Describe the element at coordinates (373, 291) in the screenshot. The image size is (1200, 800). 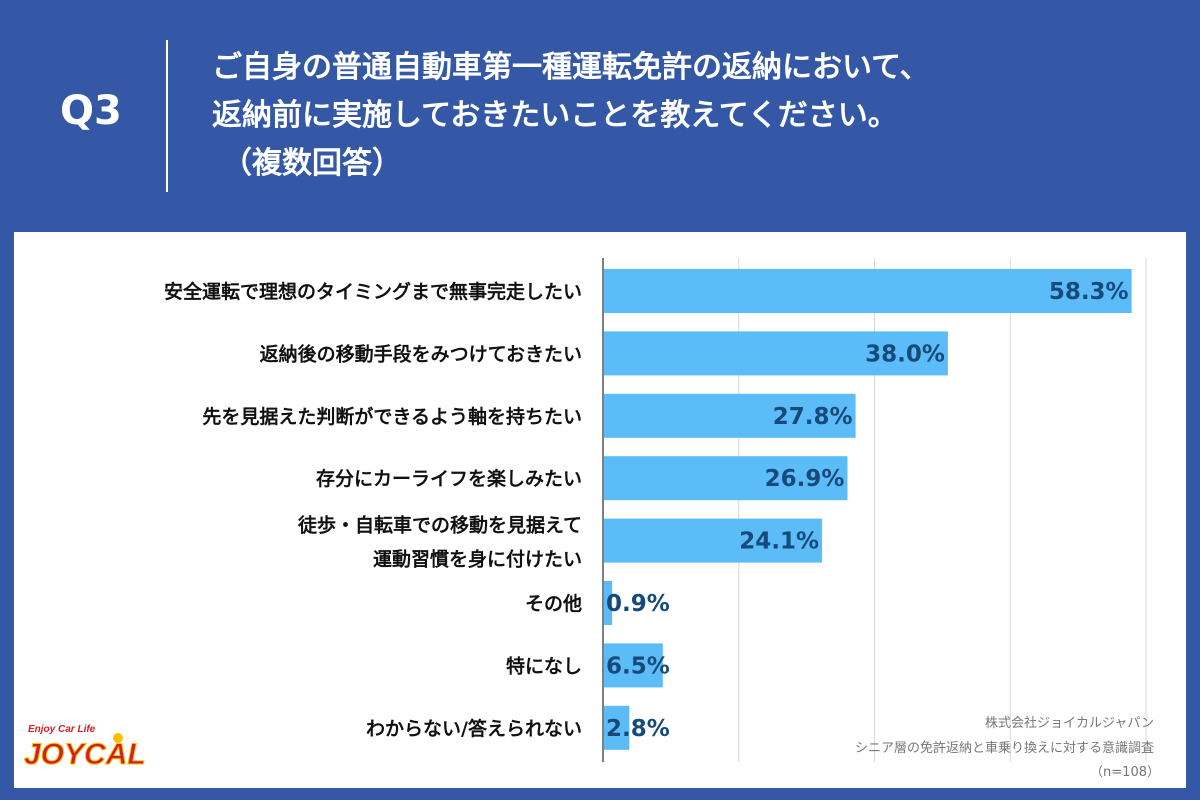
I see `category-label: 安全運転で理想のタイミングまで無事完走したい` at that location.